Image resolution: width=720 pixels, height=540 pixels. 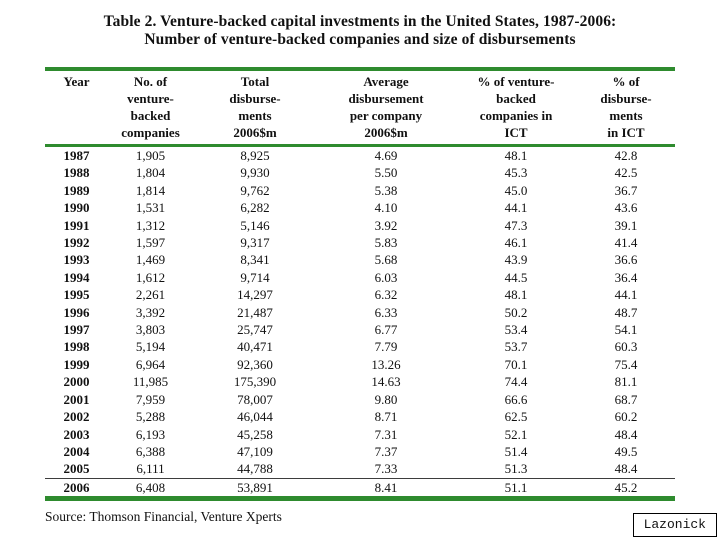 What do you see at coordinates (150, 260) in the screenshot?
I see `value-cell: 1,469` at bounding box center [150, 260].